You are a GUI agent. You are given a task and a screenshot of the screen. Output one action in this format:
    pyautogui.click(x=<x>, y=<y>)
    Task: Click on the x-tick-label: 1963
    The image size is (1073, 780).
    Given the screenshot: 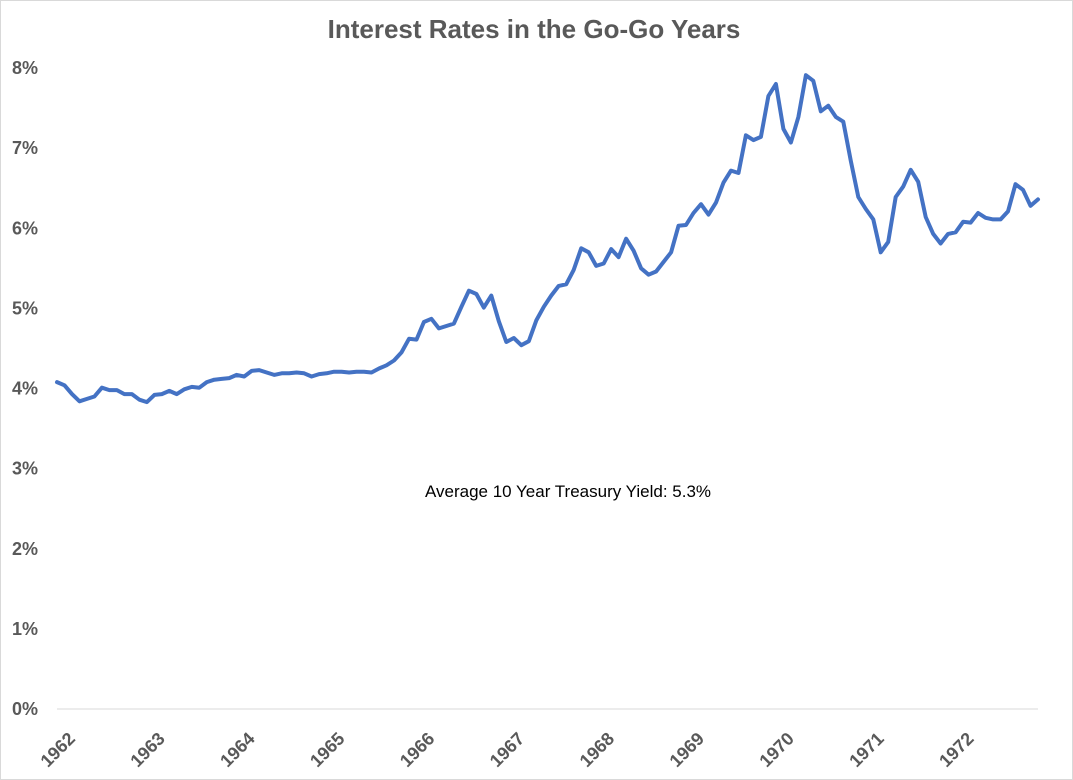 What is the action you would take?
    pyautogui.click(x=147, y=750)
    